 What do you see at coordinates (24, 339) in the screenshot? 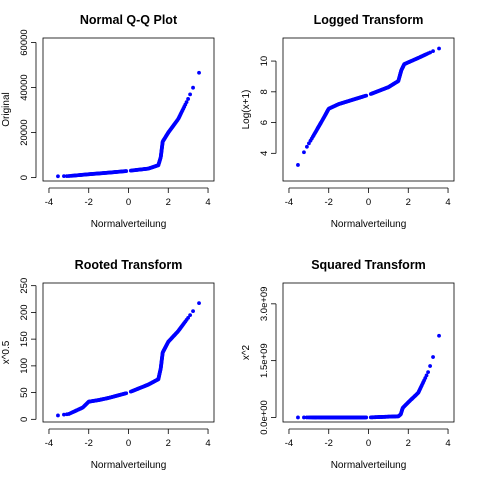
I see `y-tick-label: 150` at bounding box center [24, 339].